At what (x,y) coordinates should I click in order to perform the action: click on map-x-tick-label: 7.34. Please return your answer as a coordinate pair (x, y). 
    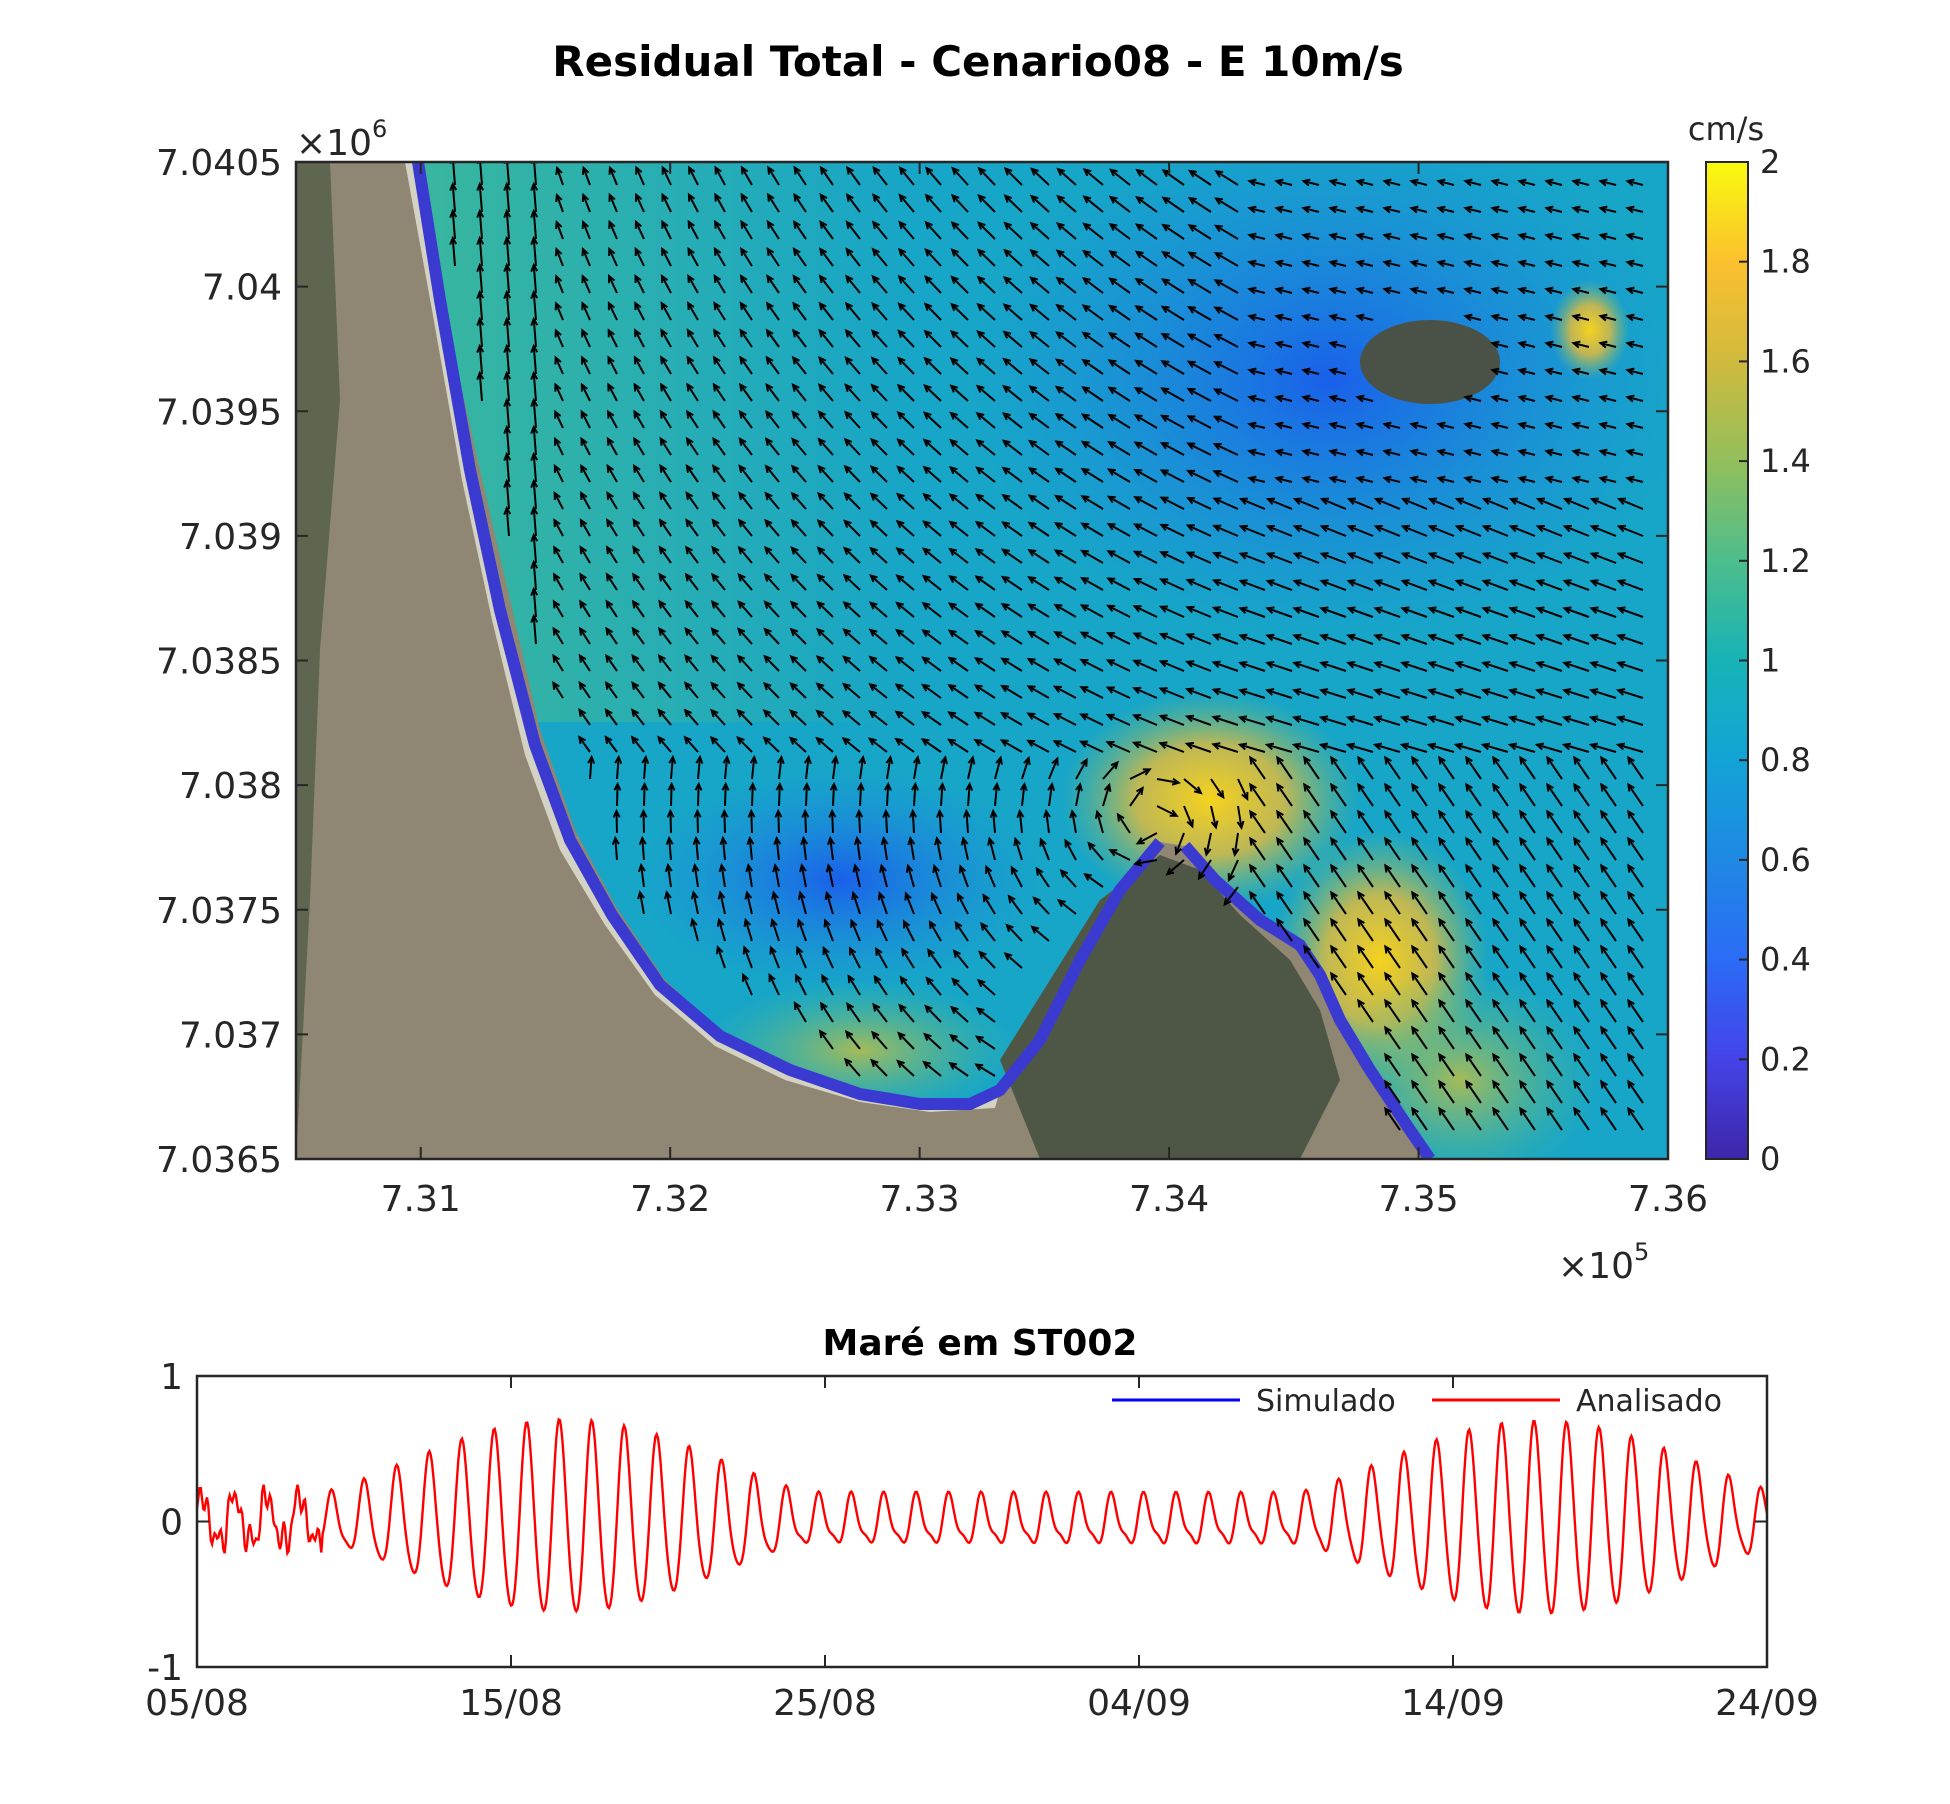
    Looking at the image, I should click on (1169, 1199).